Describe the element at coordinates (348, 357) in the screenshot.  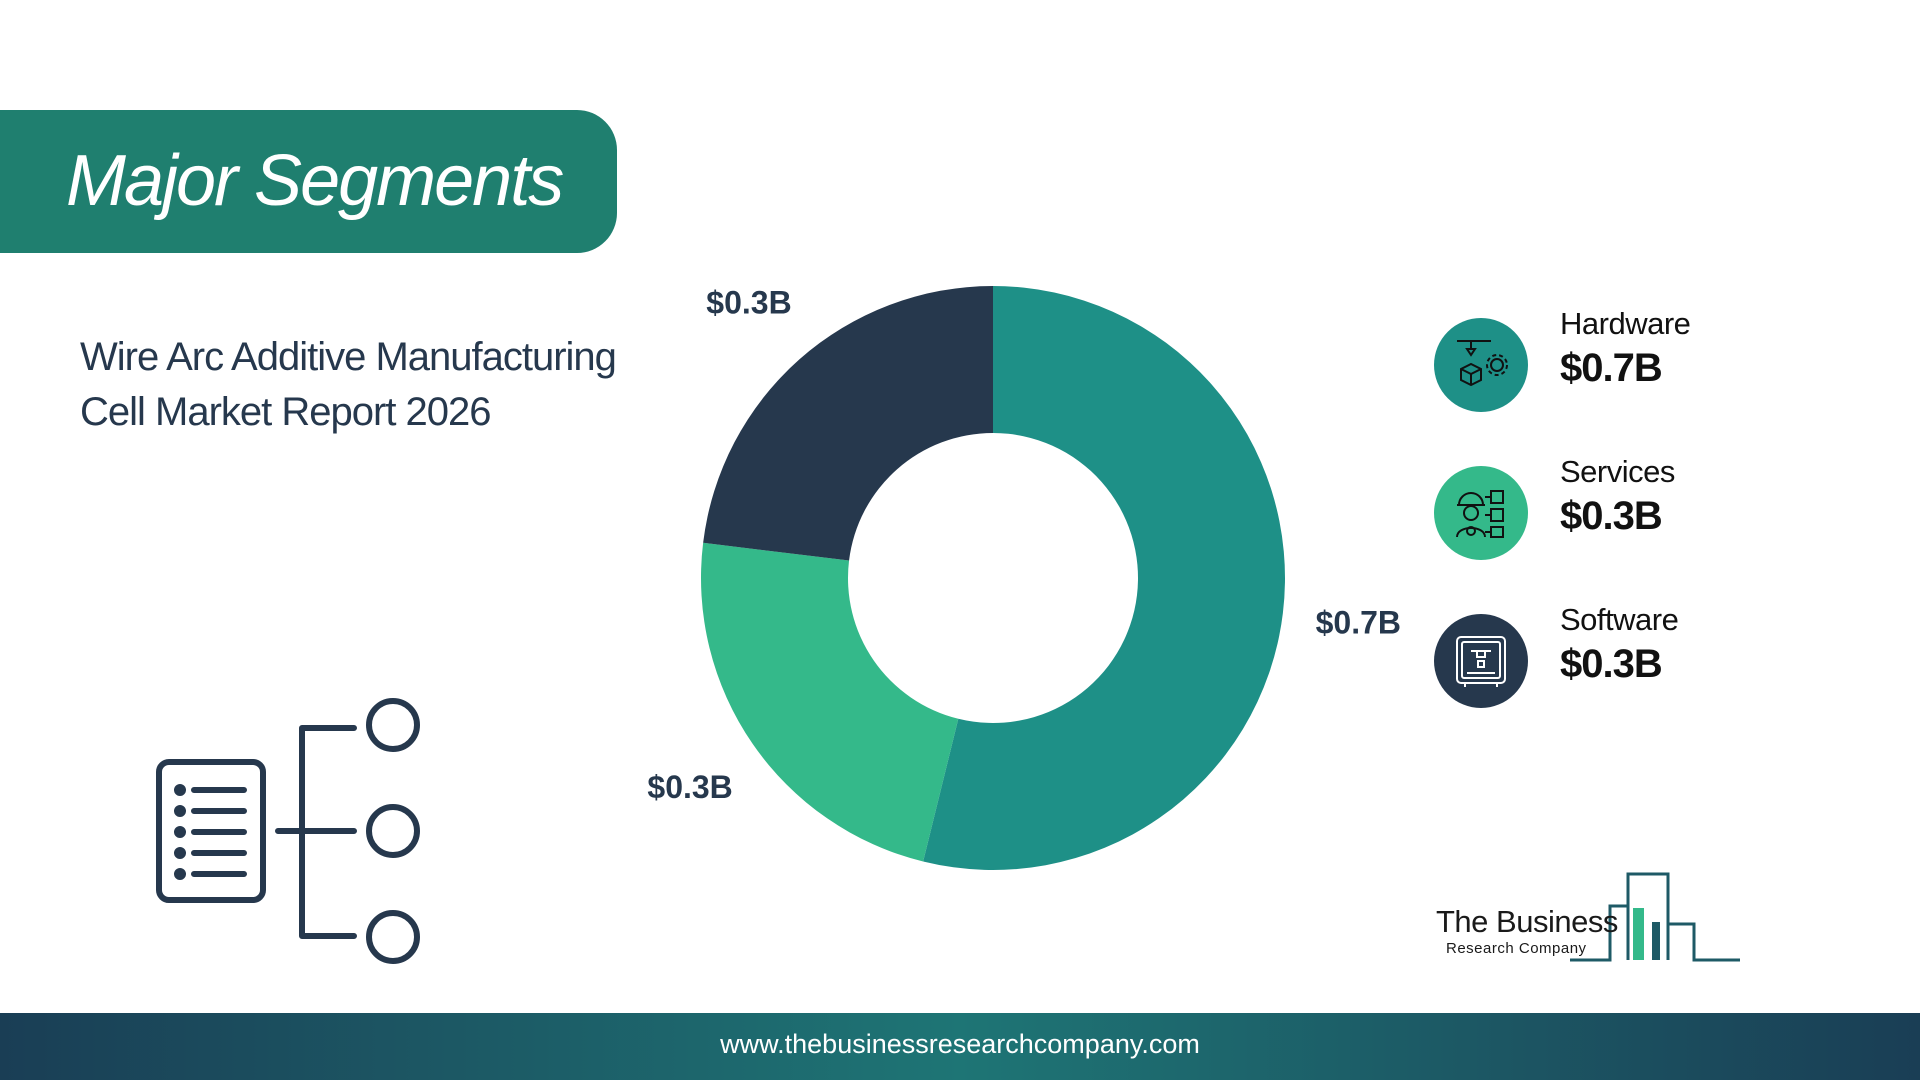
I see `report-title-line1: Wire Arc Additive Manufacturing` at that location.